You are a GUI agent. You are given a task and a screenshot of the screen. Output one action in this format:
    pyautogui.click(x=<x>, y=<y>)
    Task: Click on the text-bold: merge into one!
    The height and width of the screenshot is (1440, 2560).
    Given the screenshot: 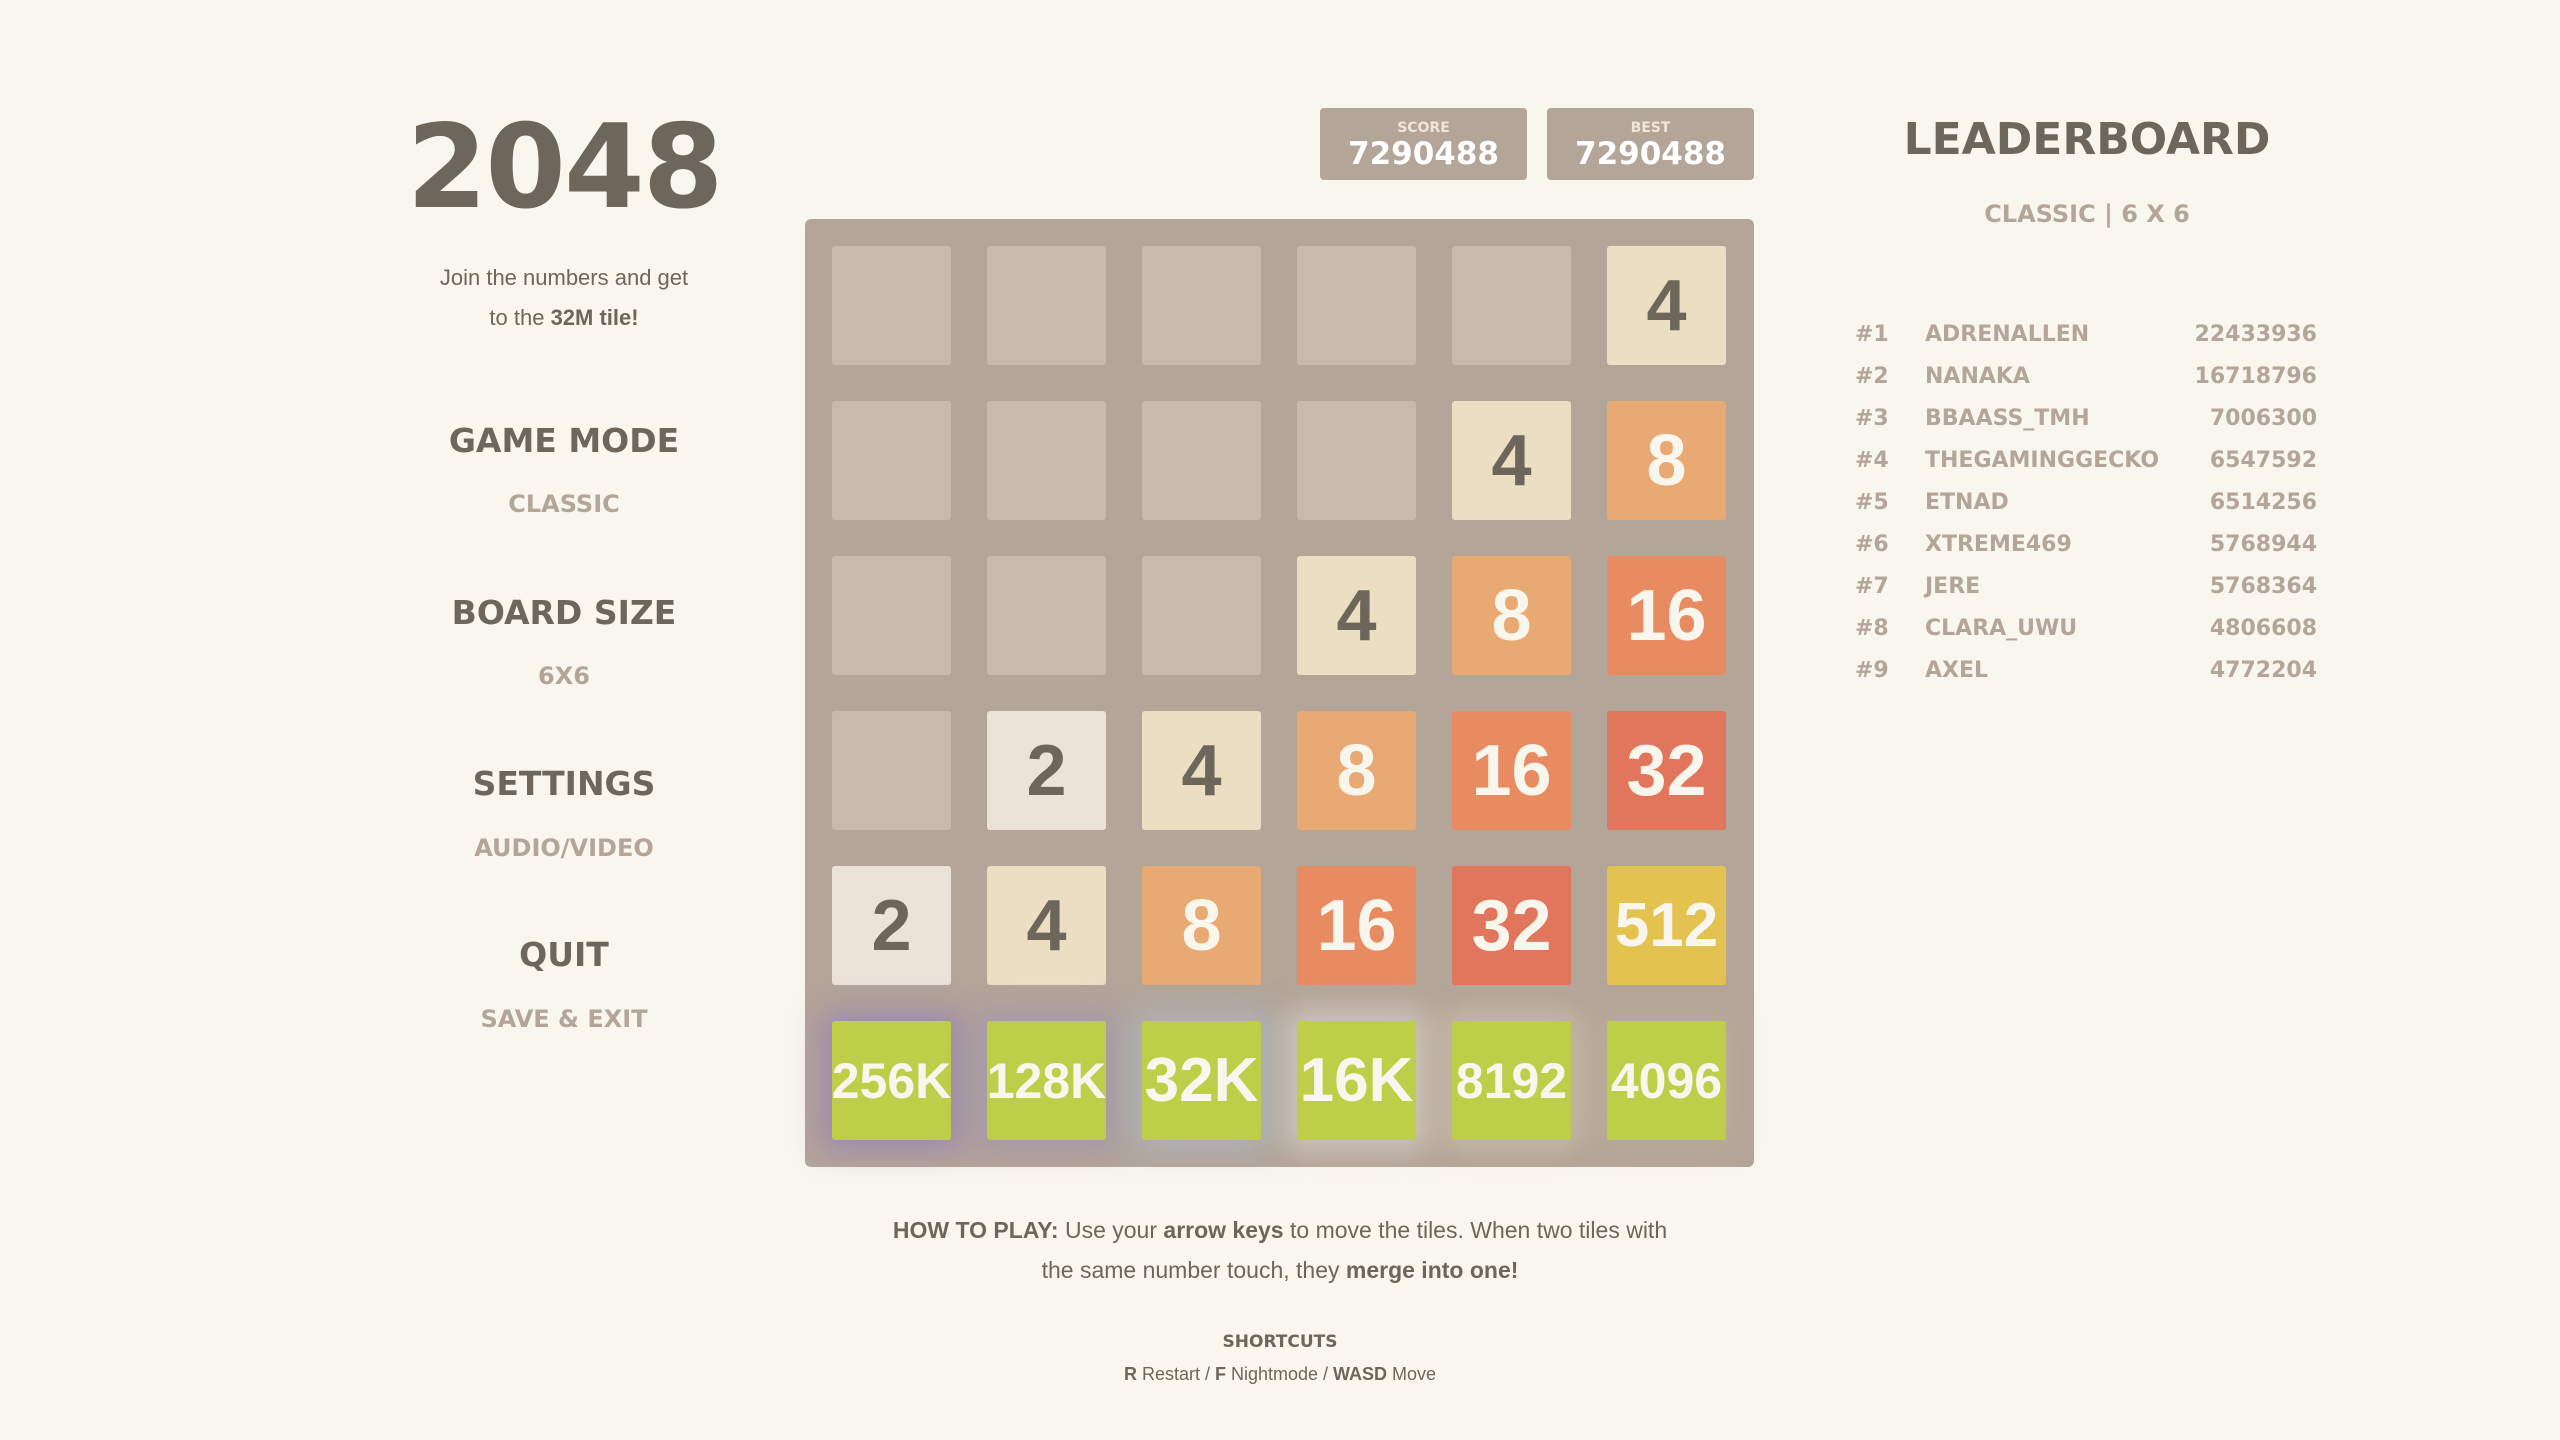 What is the action you would take?
    pyautogui.click(x=1432, y=1270)
    